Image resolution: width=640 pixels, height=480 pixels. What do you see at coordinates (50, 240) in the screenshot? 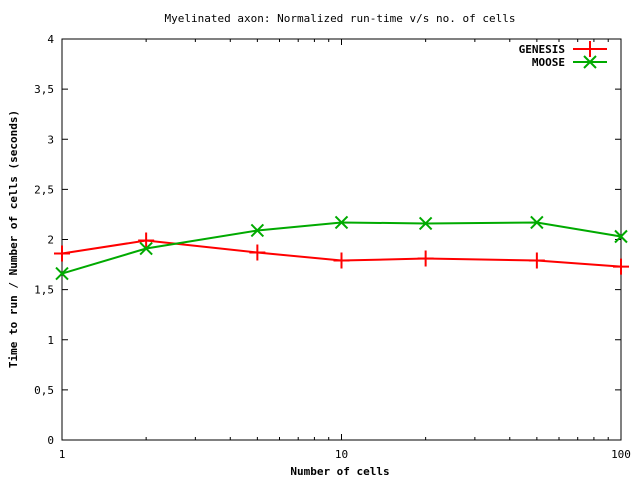
I see `y-tick-label: 2` at bounding box center [50, 240].